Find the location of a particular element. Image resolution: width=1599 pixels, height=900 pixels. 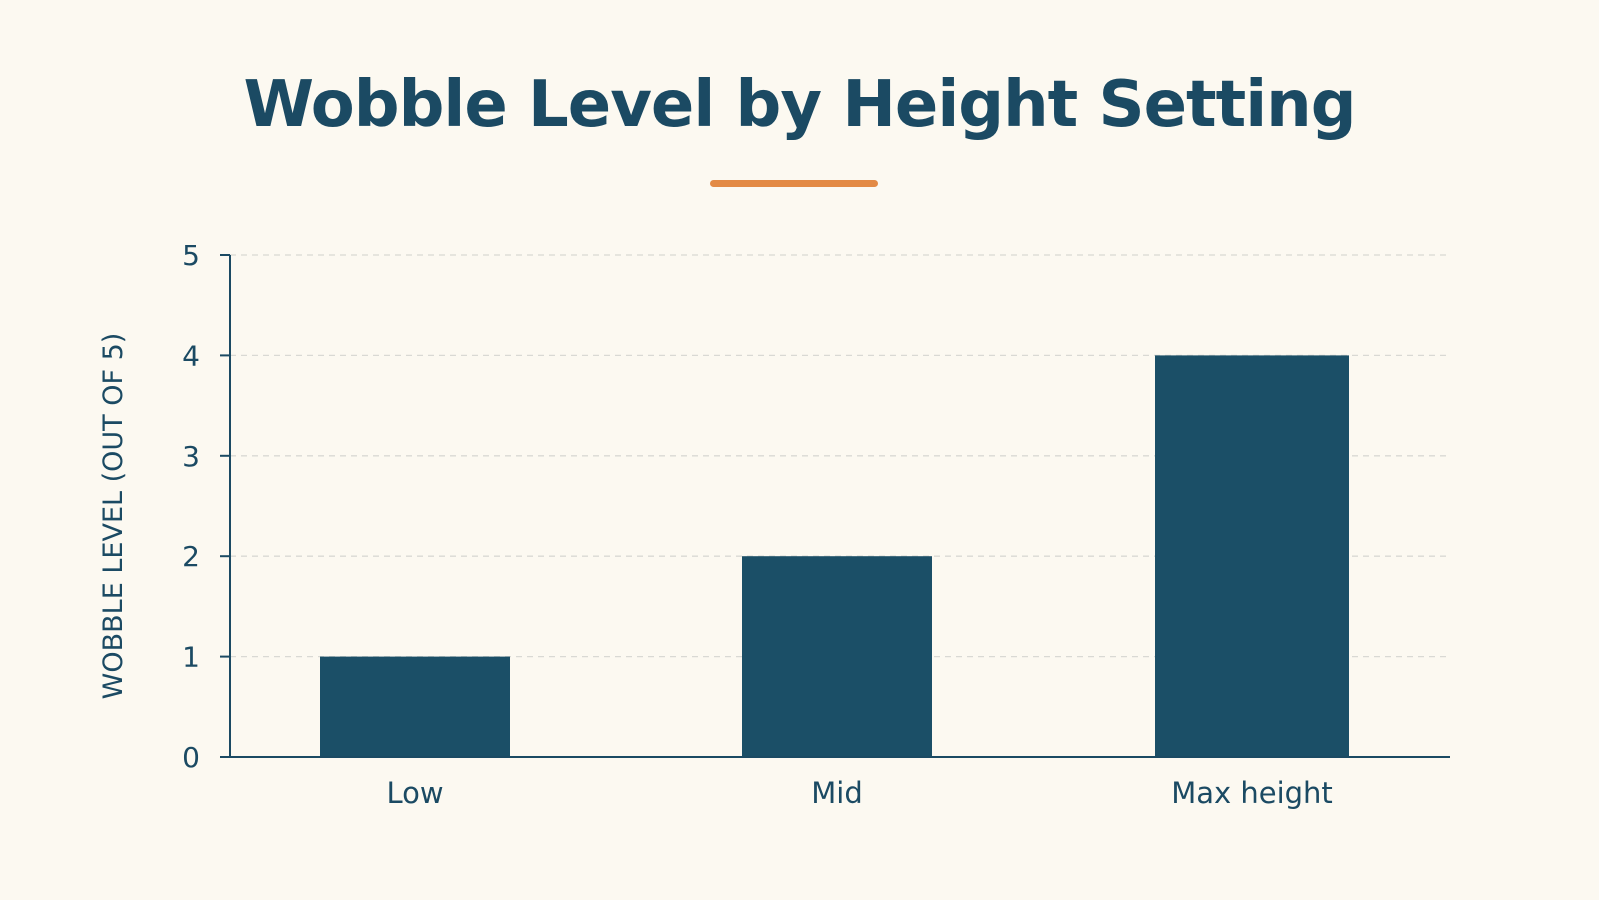

chart-title: Wobble Level by Height Setting is located at coordinates (799, 105).